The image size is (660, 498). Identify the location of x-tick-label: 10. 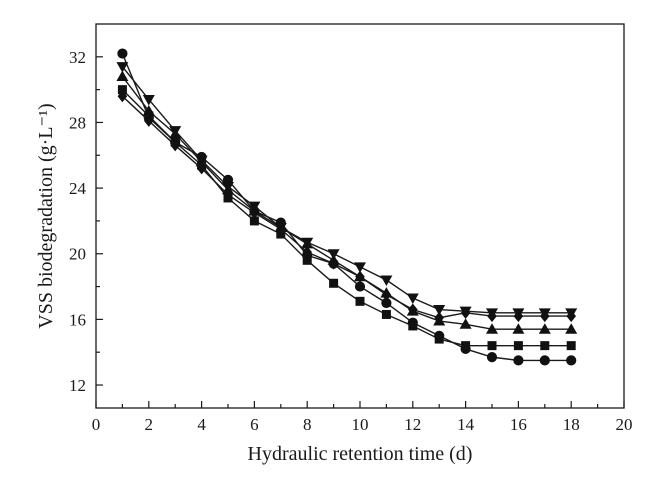
(360, 424).